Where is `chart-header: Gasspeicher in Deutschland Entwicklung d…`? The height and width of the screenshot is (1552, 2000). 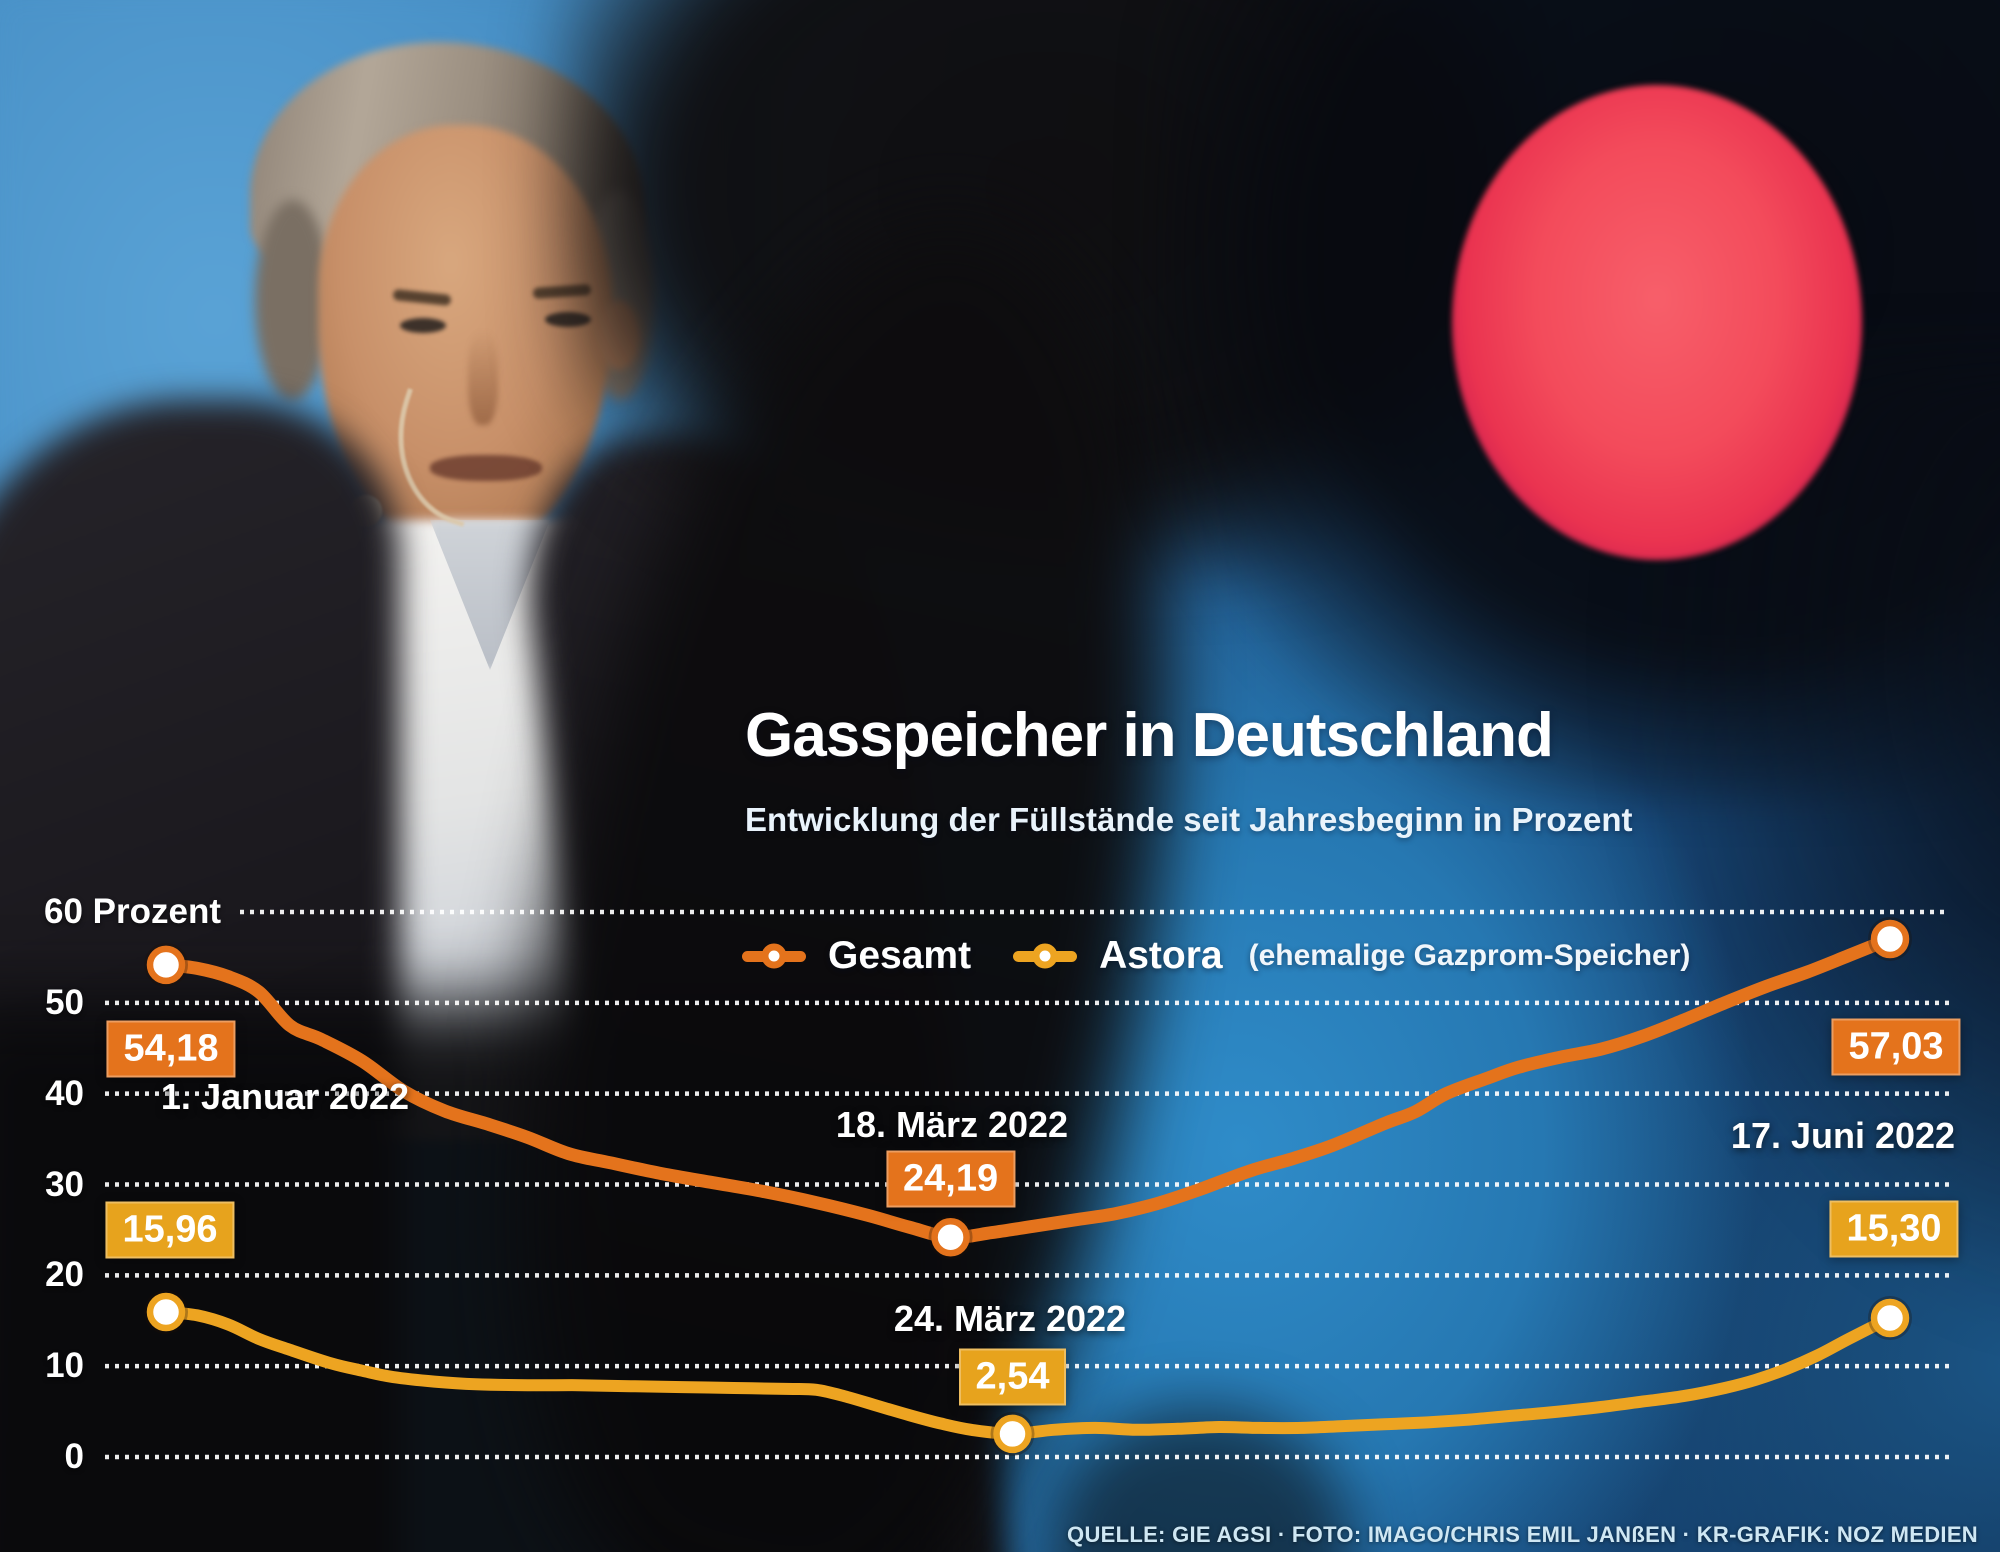
chart-header: Gasspeicher in Deutschland Entwicklung d… is located at coordinates (1189, 769).